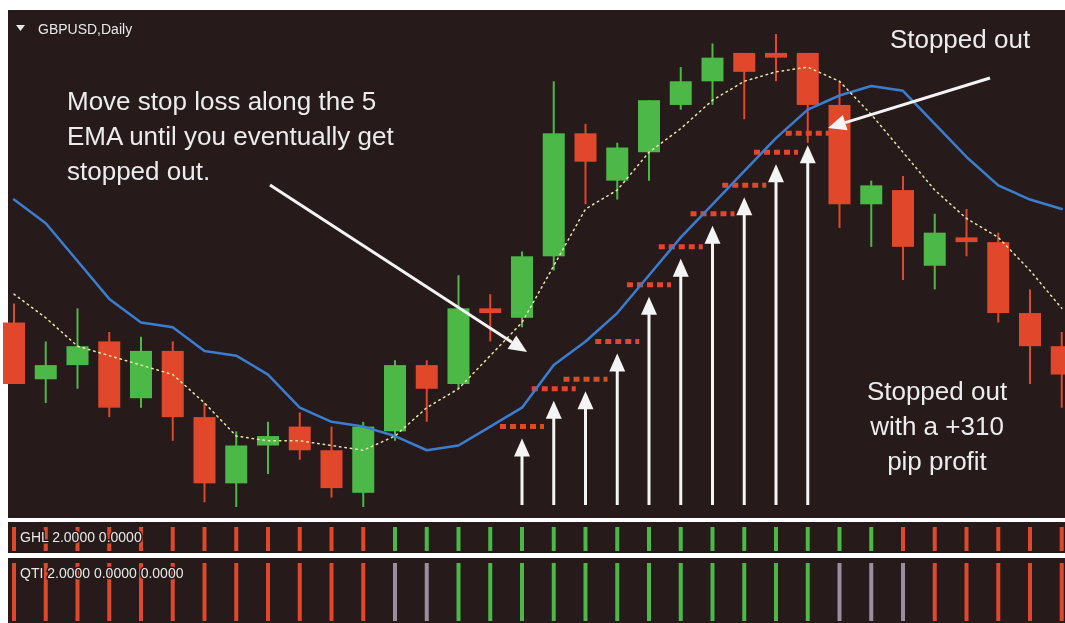 The image size is (1065, 623). What do you see at coordinates (960, 39) in the screenshot?
I see `annotation: Stopped out` at bounding box center [960, 39].